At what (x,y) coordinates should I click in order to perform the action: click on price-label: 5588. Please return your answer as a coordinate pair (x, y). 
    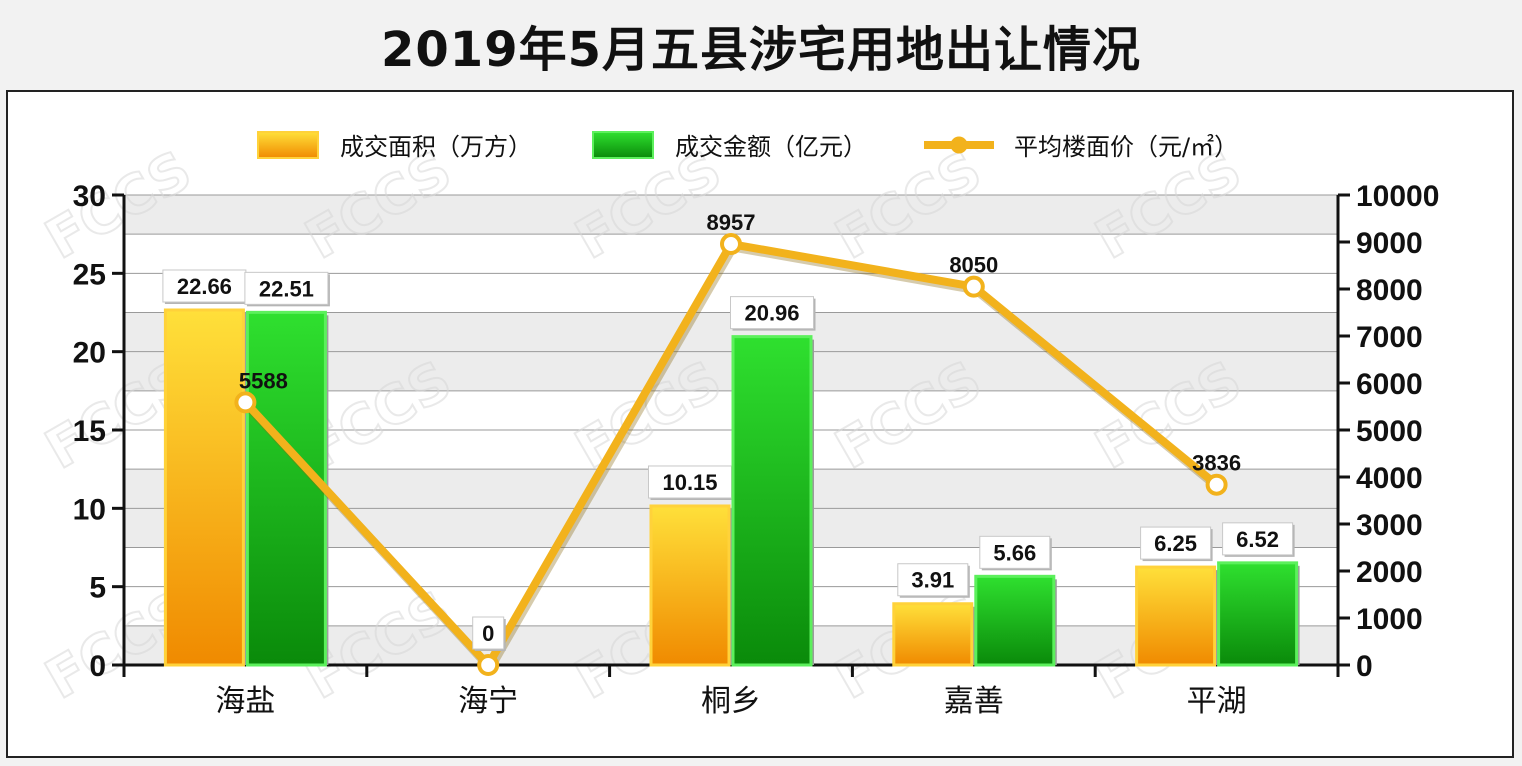
    Looking at the image, I should click on (263, 380).